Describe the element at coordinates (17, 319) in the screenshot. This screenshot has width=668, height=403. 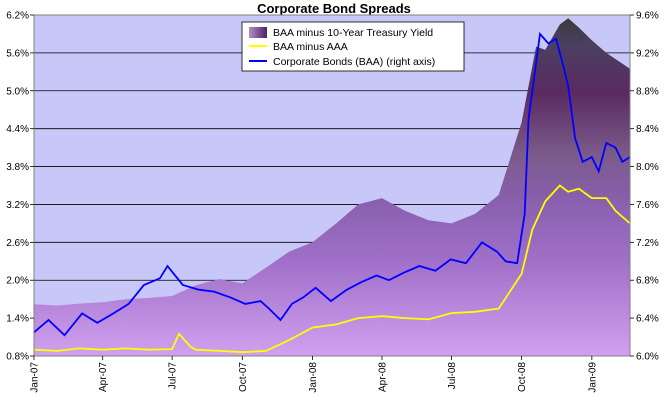
I see `left-tick-label: 1.4%` at that location.